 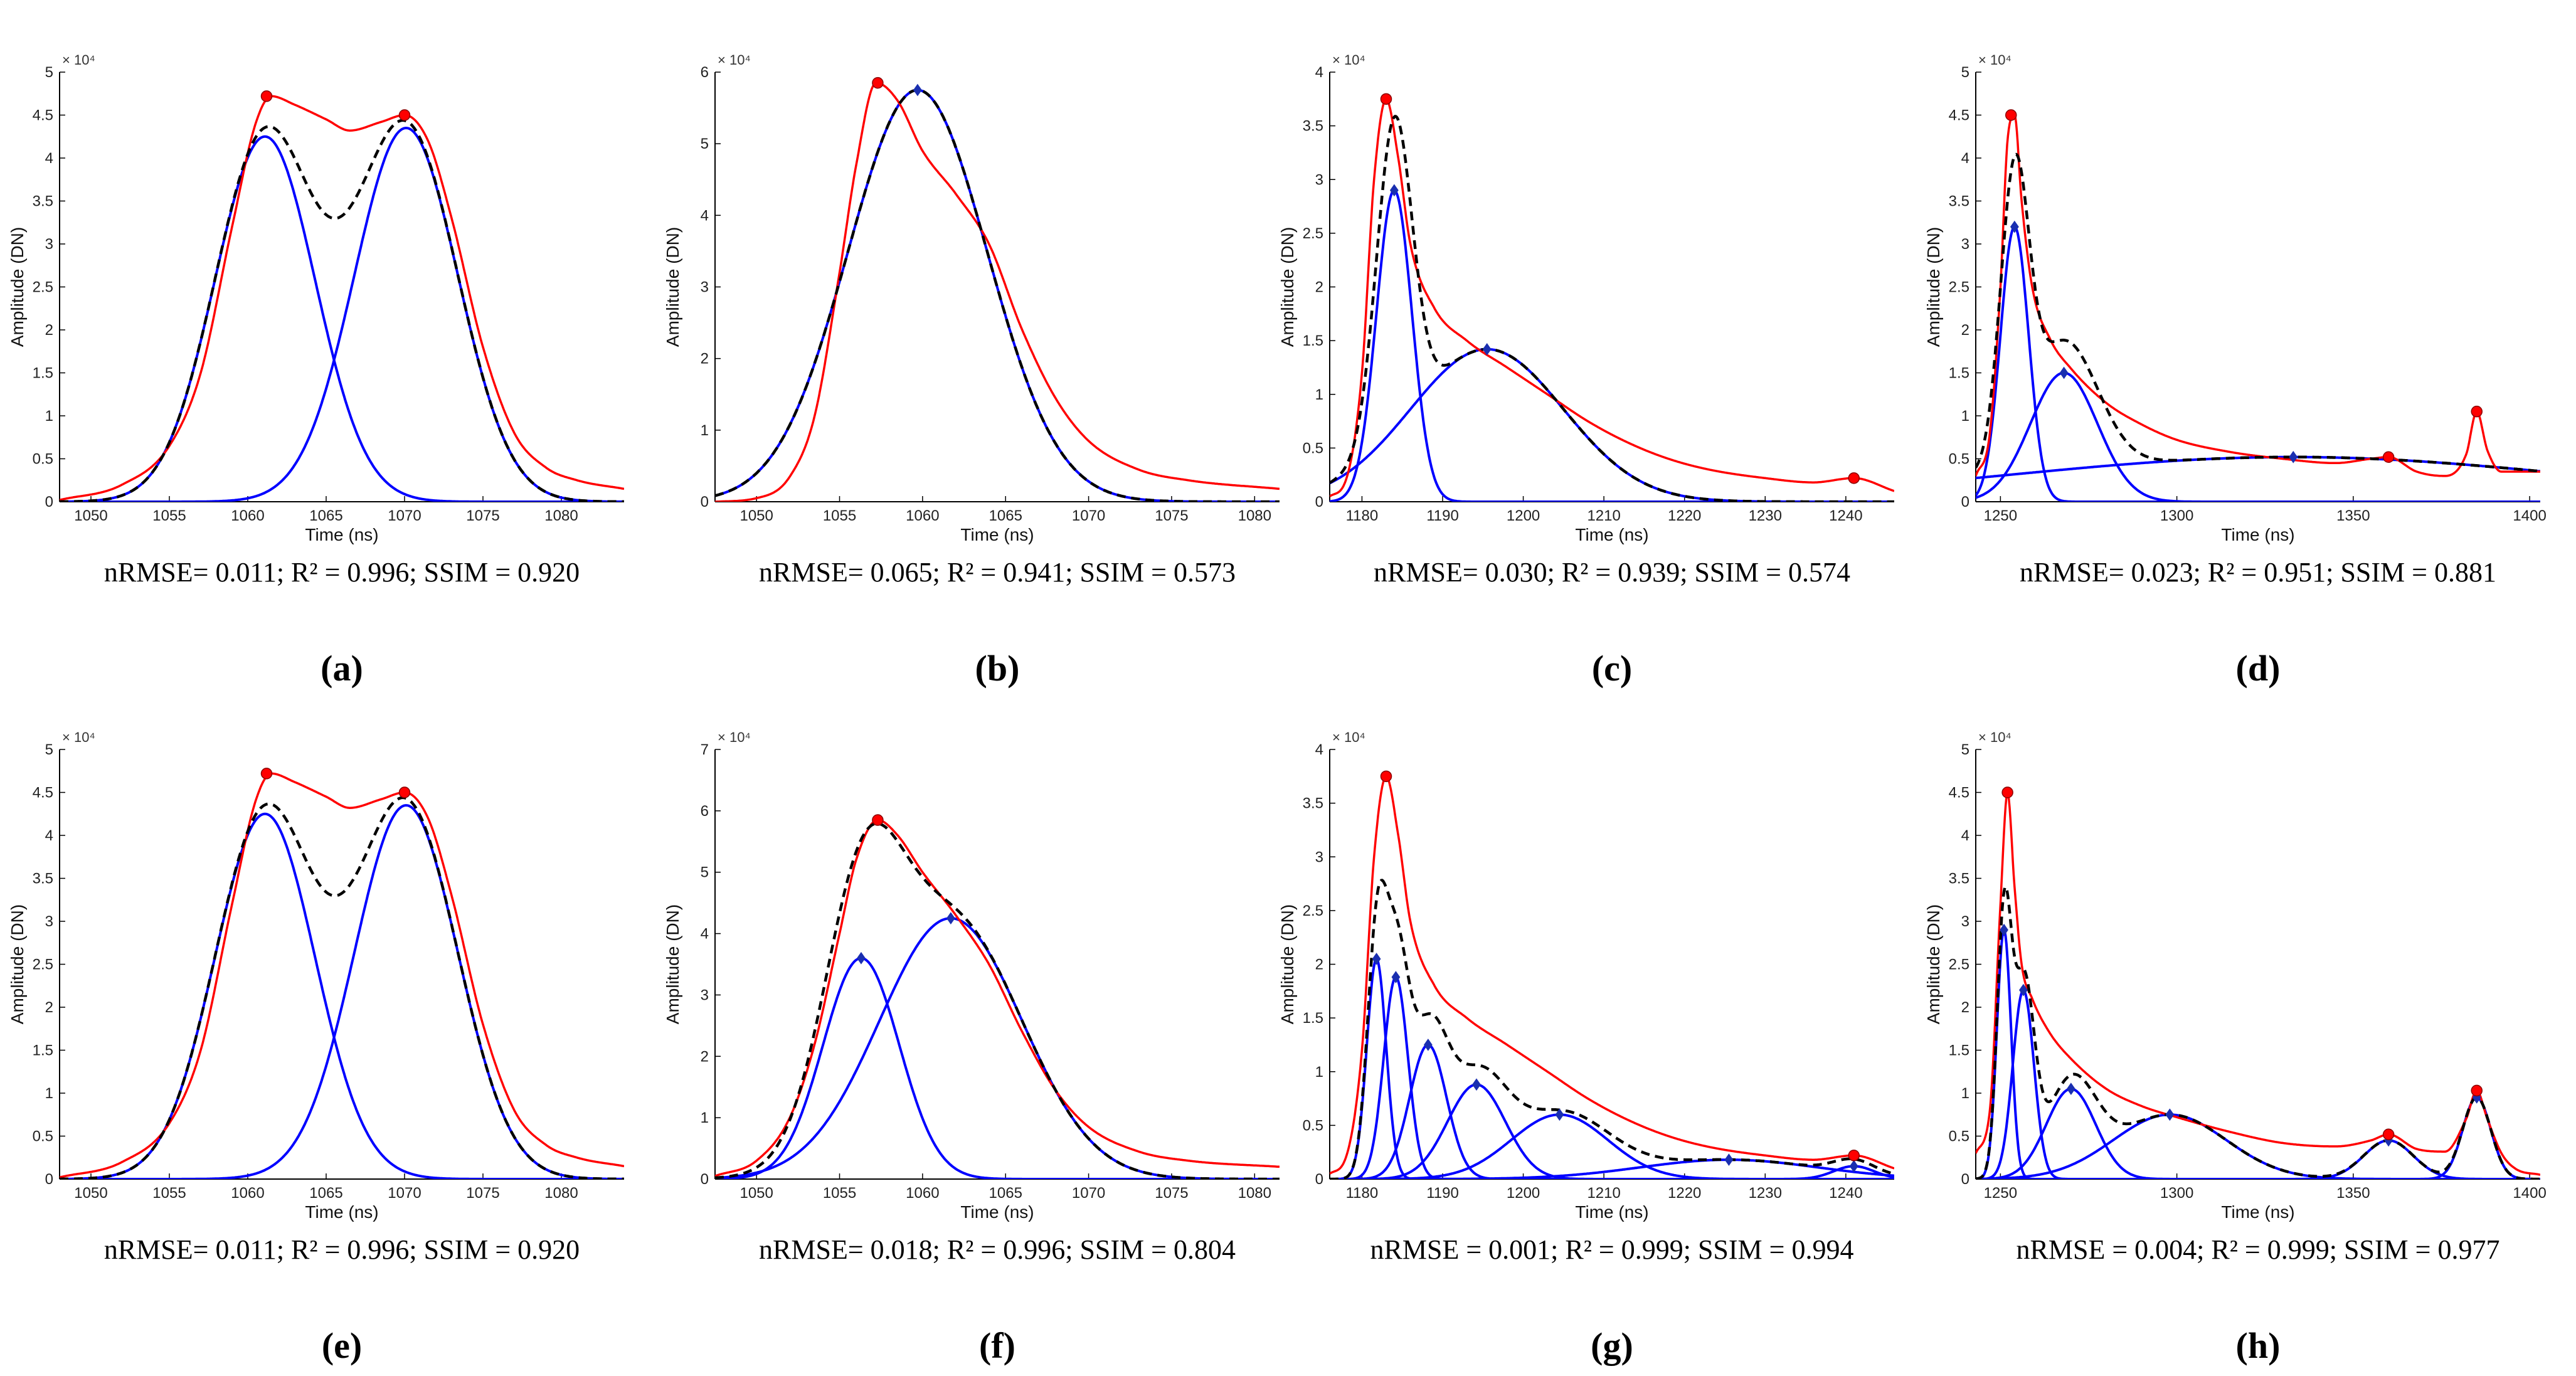 I want to click on x-tick-label: 1070, so click(x=1088, y=1193).